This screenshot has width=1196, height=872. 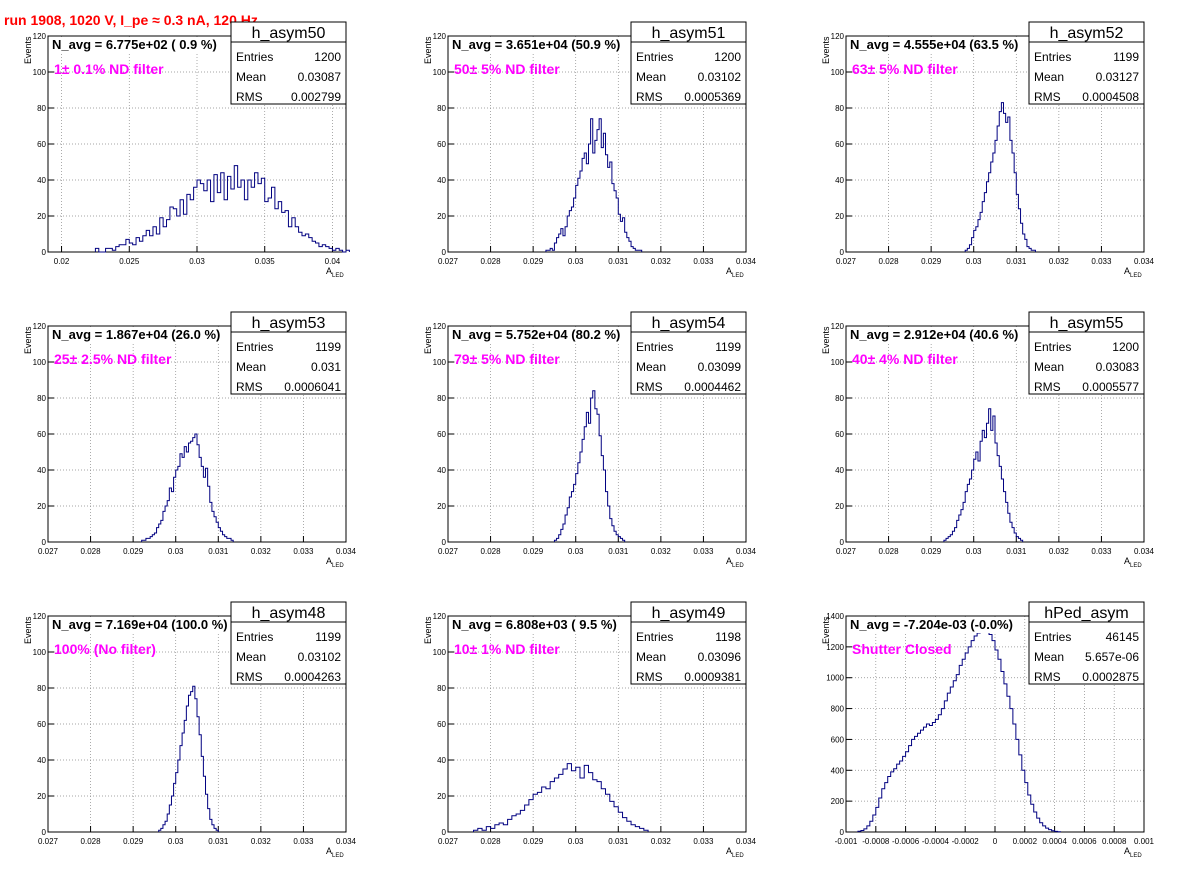 What do you see at coordinates (935, 45) in the screenshot?
I see `navg-box` at bounding box center [935, 45].